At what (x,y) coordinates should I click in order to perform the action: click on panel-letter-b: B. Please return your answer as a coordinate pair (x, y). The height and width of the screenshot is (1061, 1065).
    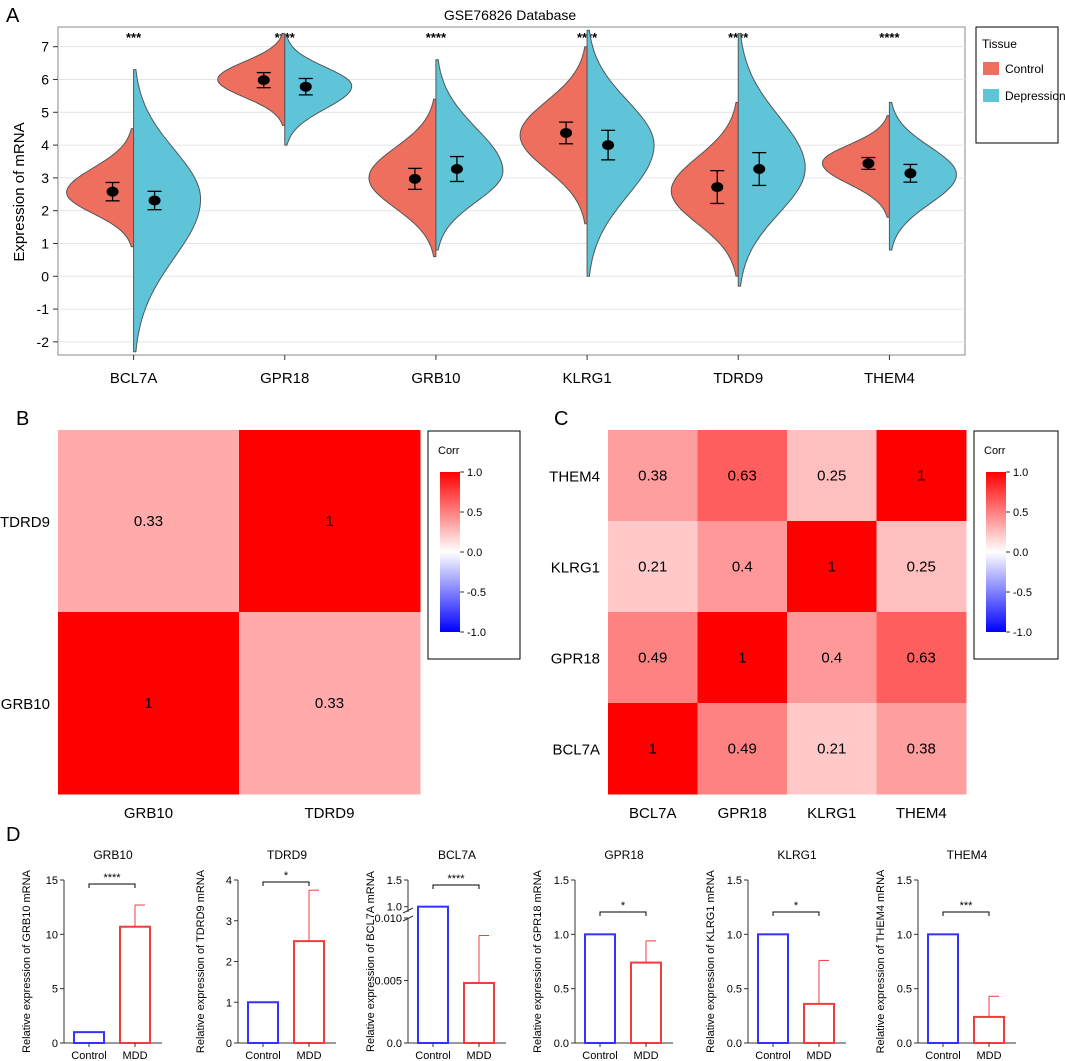
    Looking at the image, I should click on (22, 419).